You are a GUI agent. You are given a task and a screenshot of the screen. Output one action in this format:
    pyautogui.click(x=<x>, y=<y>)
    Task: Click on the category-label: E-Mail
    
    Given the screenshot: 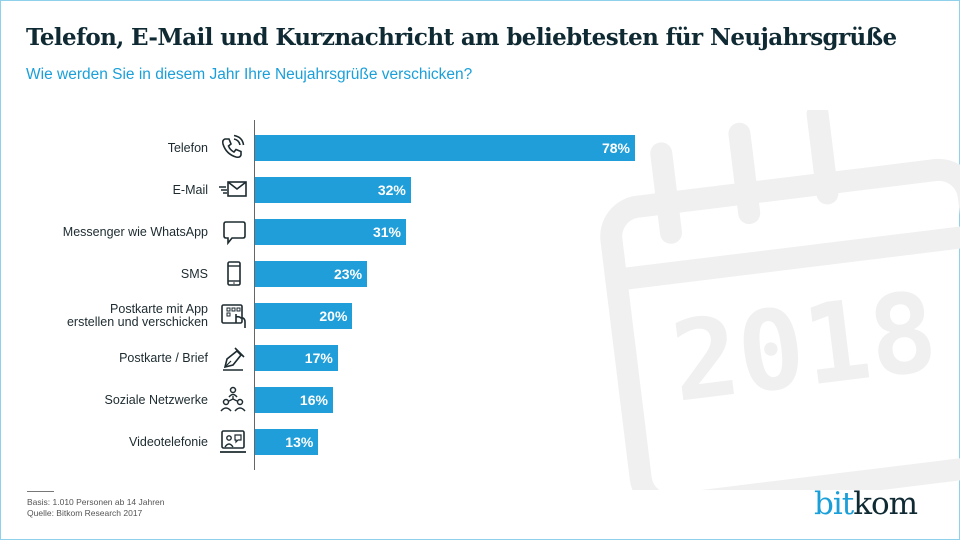 What is the action you would take?
    pyautogui.click(x=190, y=189)
    